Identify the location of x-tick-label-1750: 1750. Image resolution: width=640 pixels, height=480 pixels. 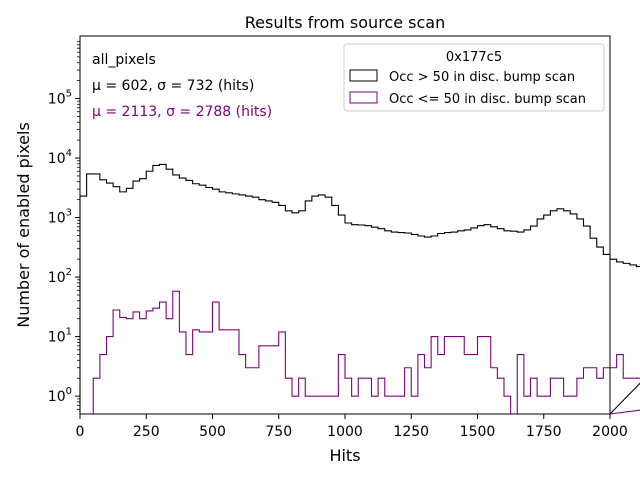
(544, 432).